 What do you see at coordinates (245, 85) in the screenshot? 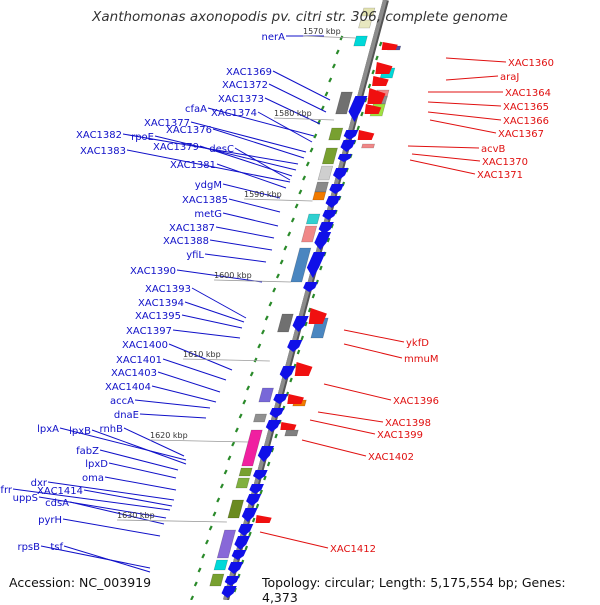
I see `forward-gene-label: XAC1372` at bounding box center [245, 85].